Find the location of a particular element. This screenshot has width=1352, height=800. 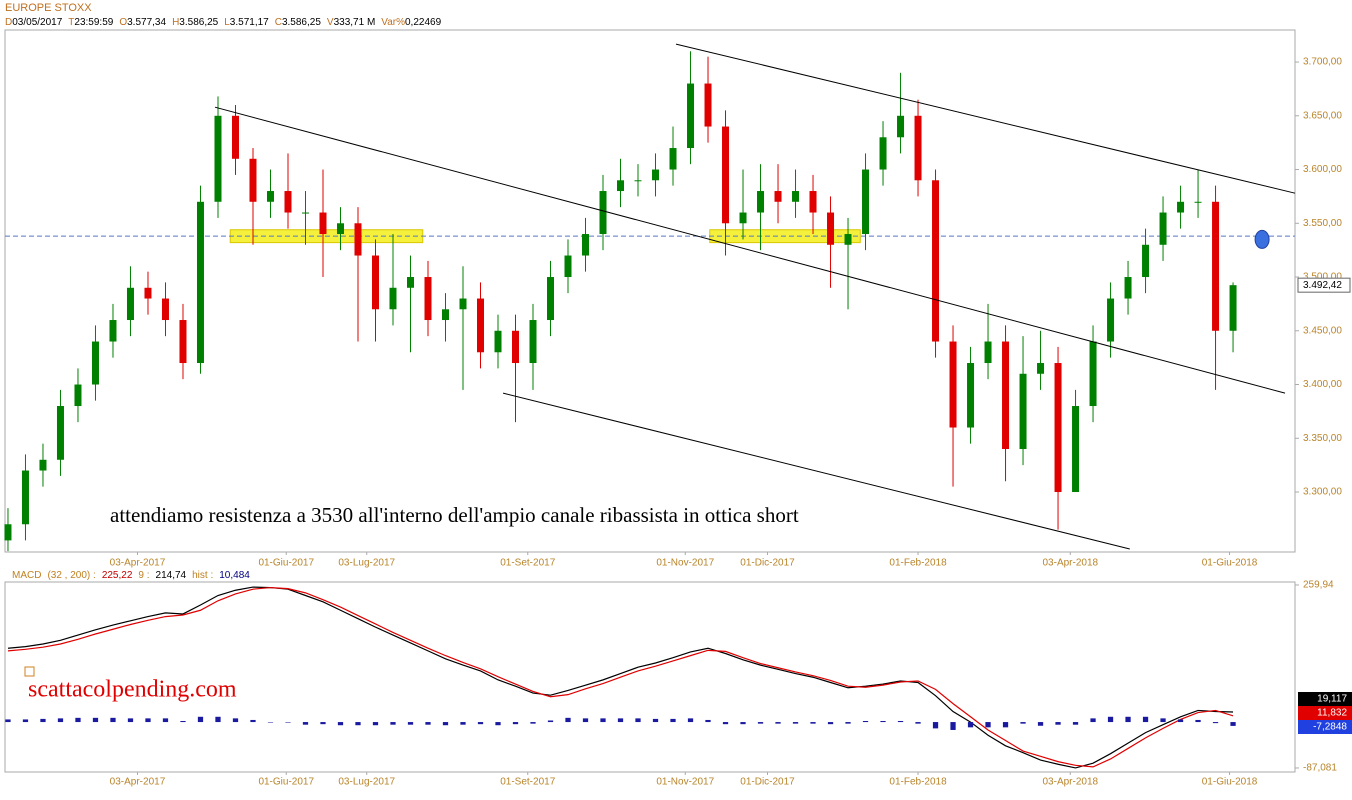

field-value: 3.571,17 is located at coordinates (249, 22).